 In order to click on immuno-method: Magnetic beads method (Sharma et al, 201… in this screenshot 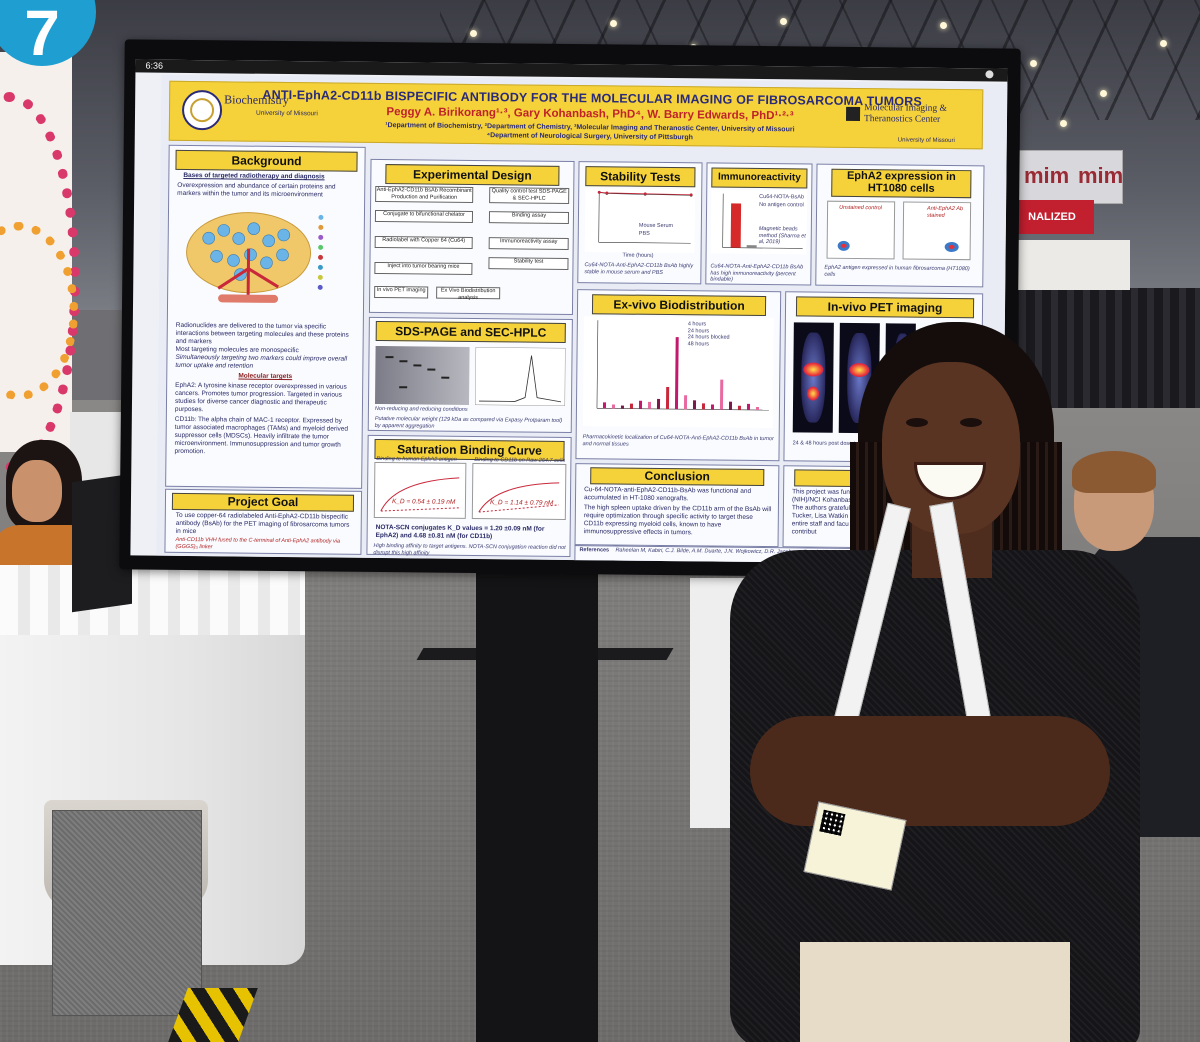, I will do `click(782, 235)`.